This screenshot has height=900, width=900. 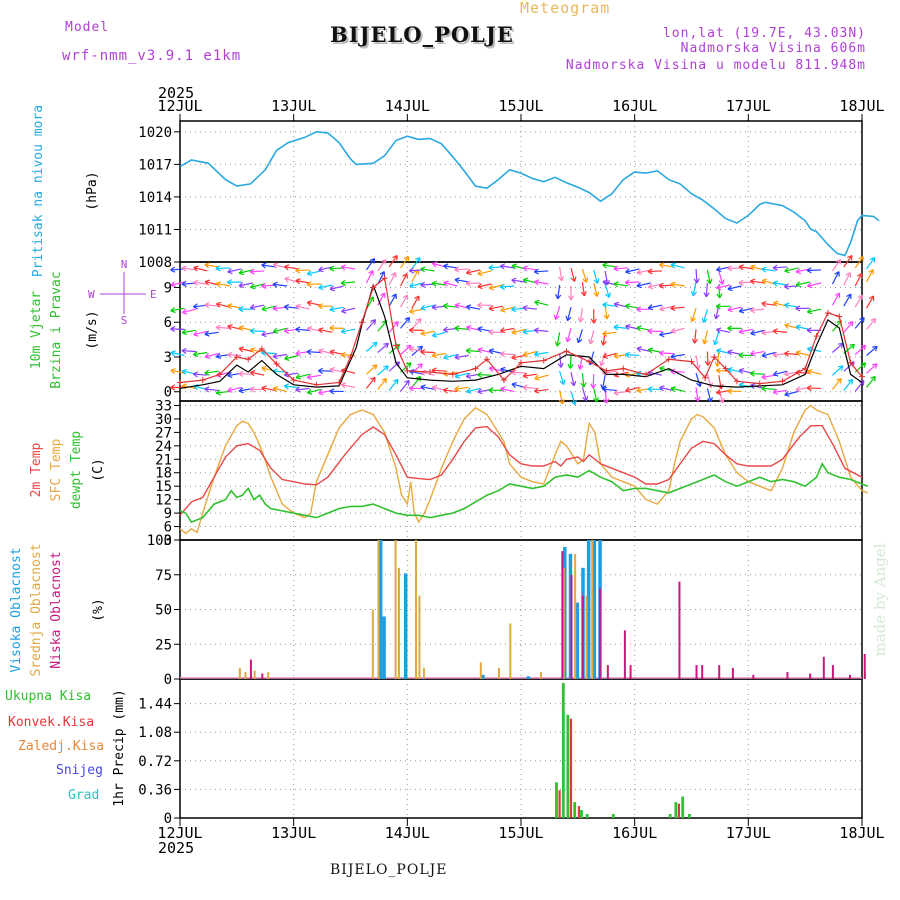 I want to click on model-name: wrf-nmm_v3.9.1 e1km, so click(x=152, y=56).